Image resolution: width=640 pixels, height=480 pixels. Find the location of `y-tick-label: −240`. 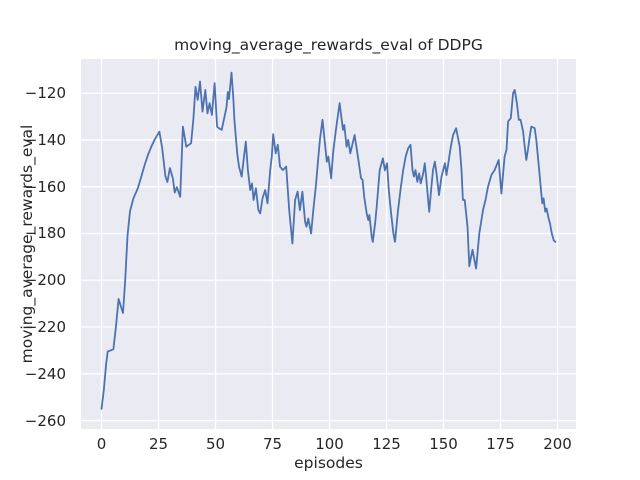

y-tick-label: −240 is located at coordinates (45, 373).